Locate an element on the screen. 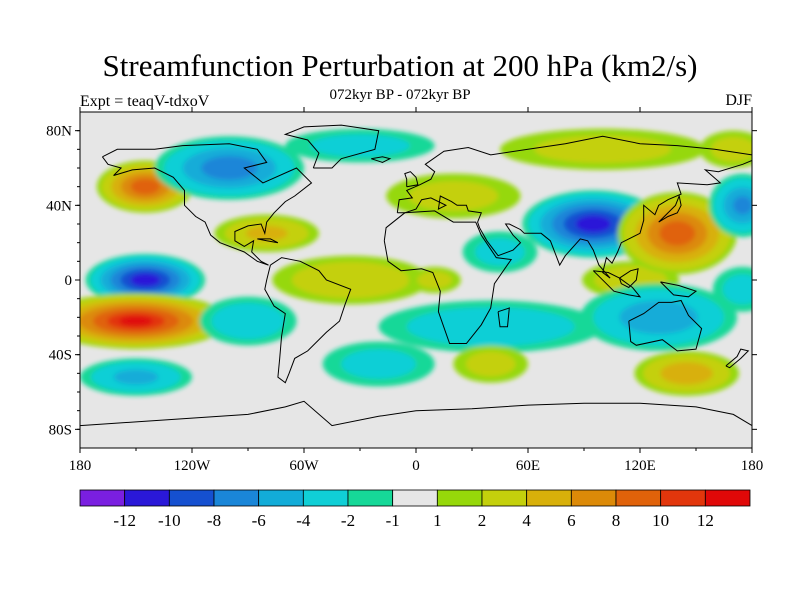  coastline-japan is located at coordinates (670, 208).